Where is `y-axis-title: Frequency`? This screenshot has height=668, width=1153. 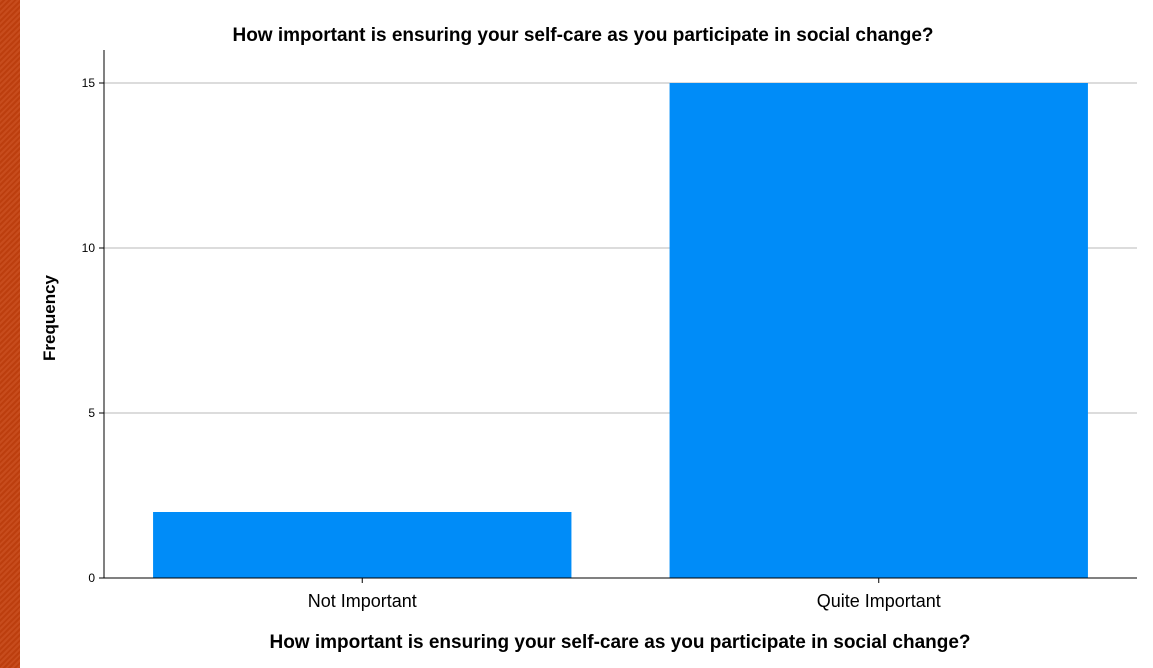
y-axis-title: Frequency is located at coordinates (49, 317).